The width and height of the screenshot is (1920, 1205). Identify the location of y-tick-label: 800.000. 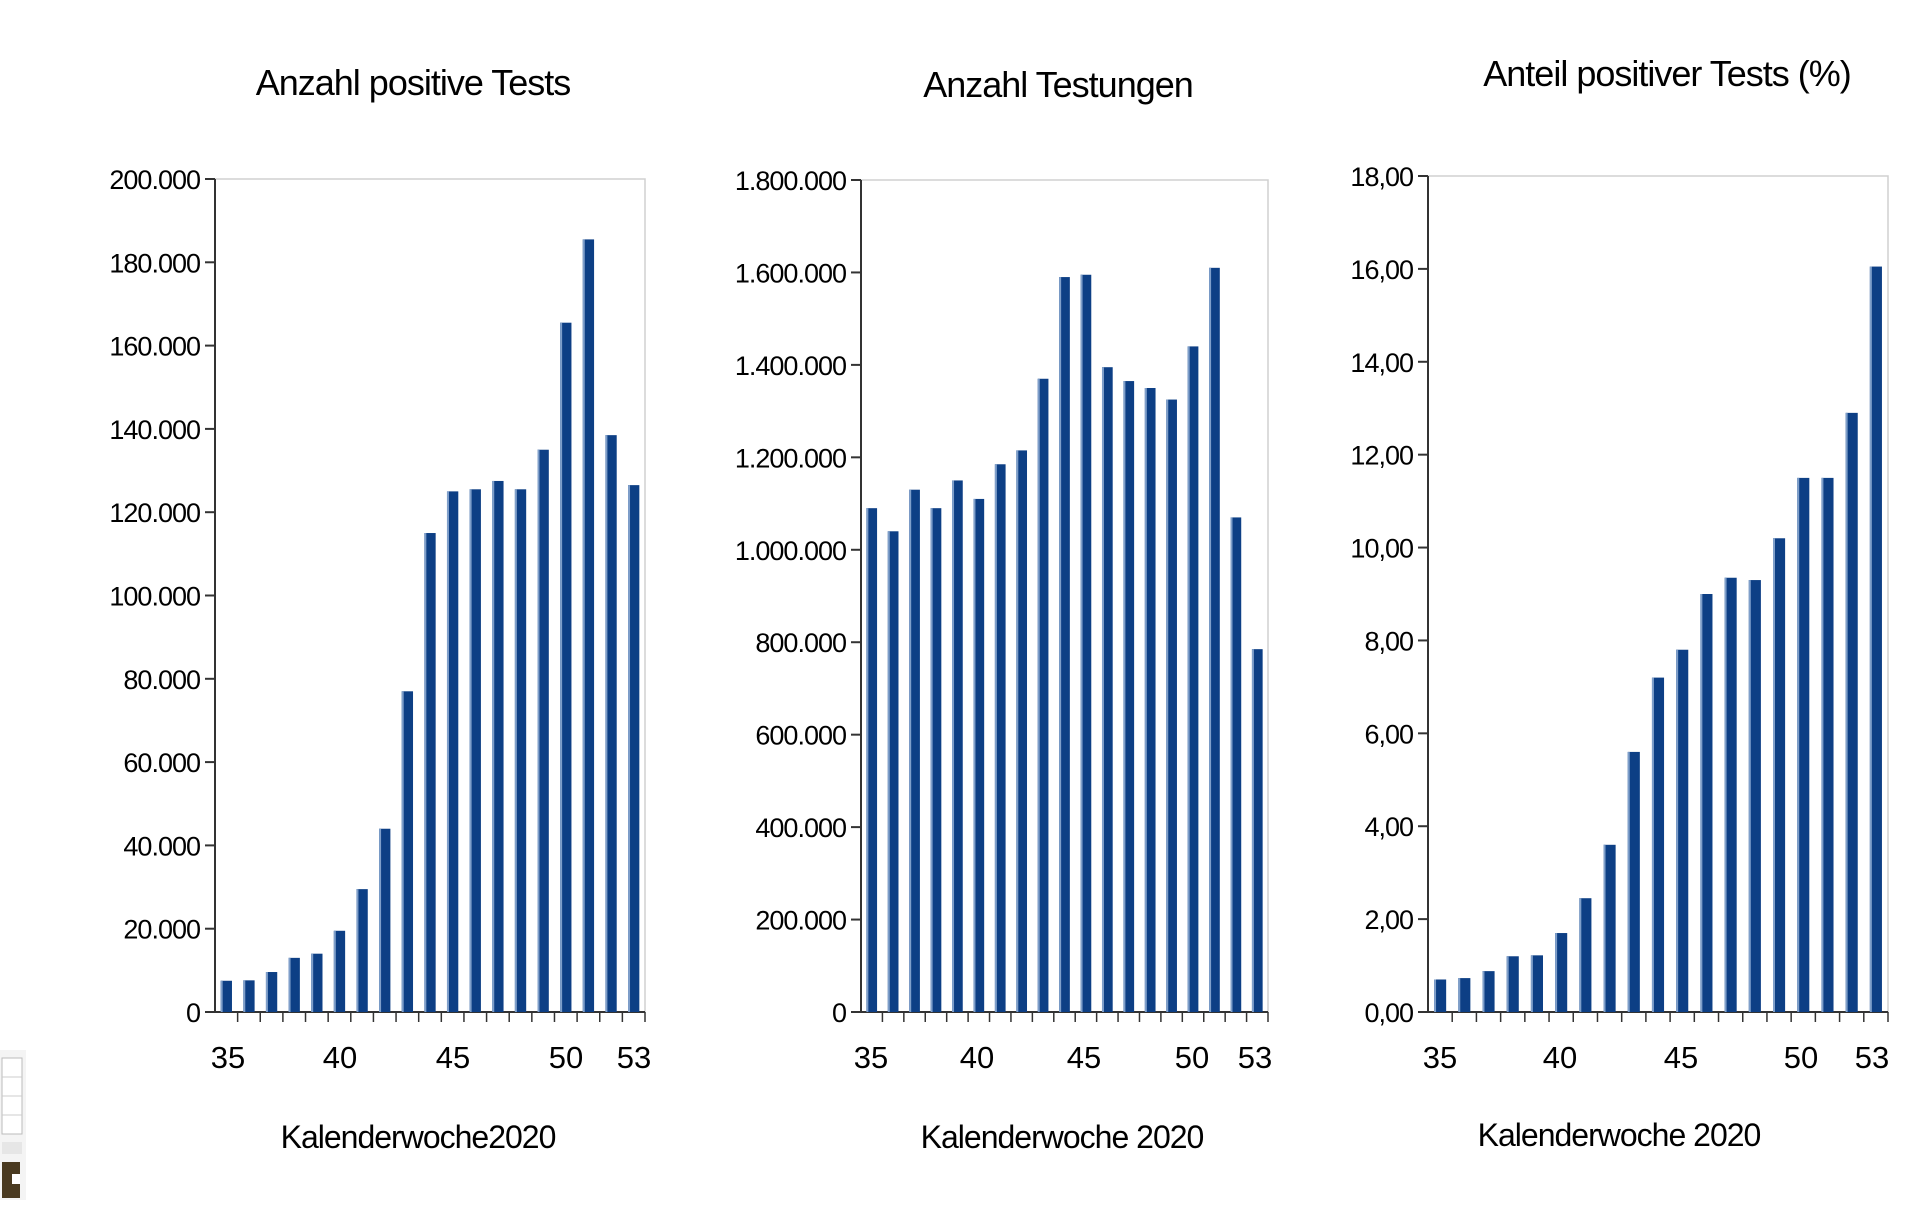
(800, 643).